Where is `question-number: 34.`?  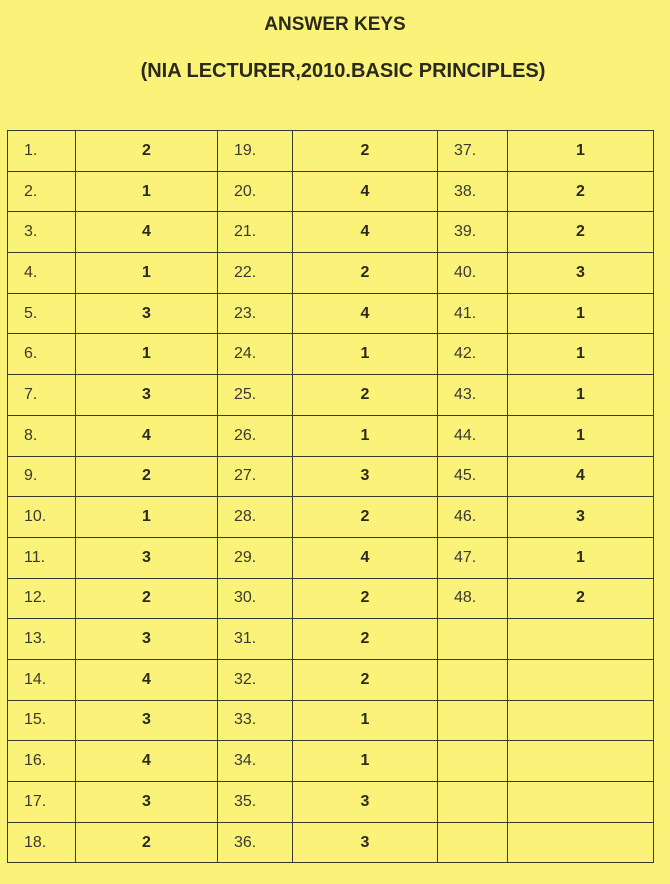 question-number: 34. is located at coordinates (255, 761).